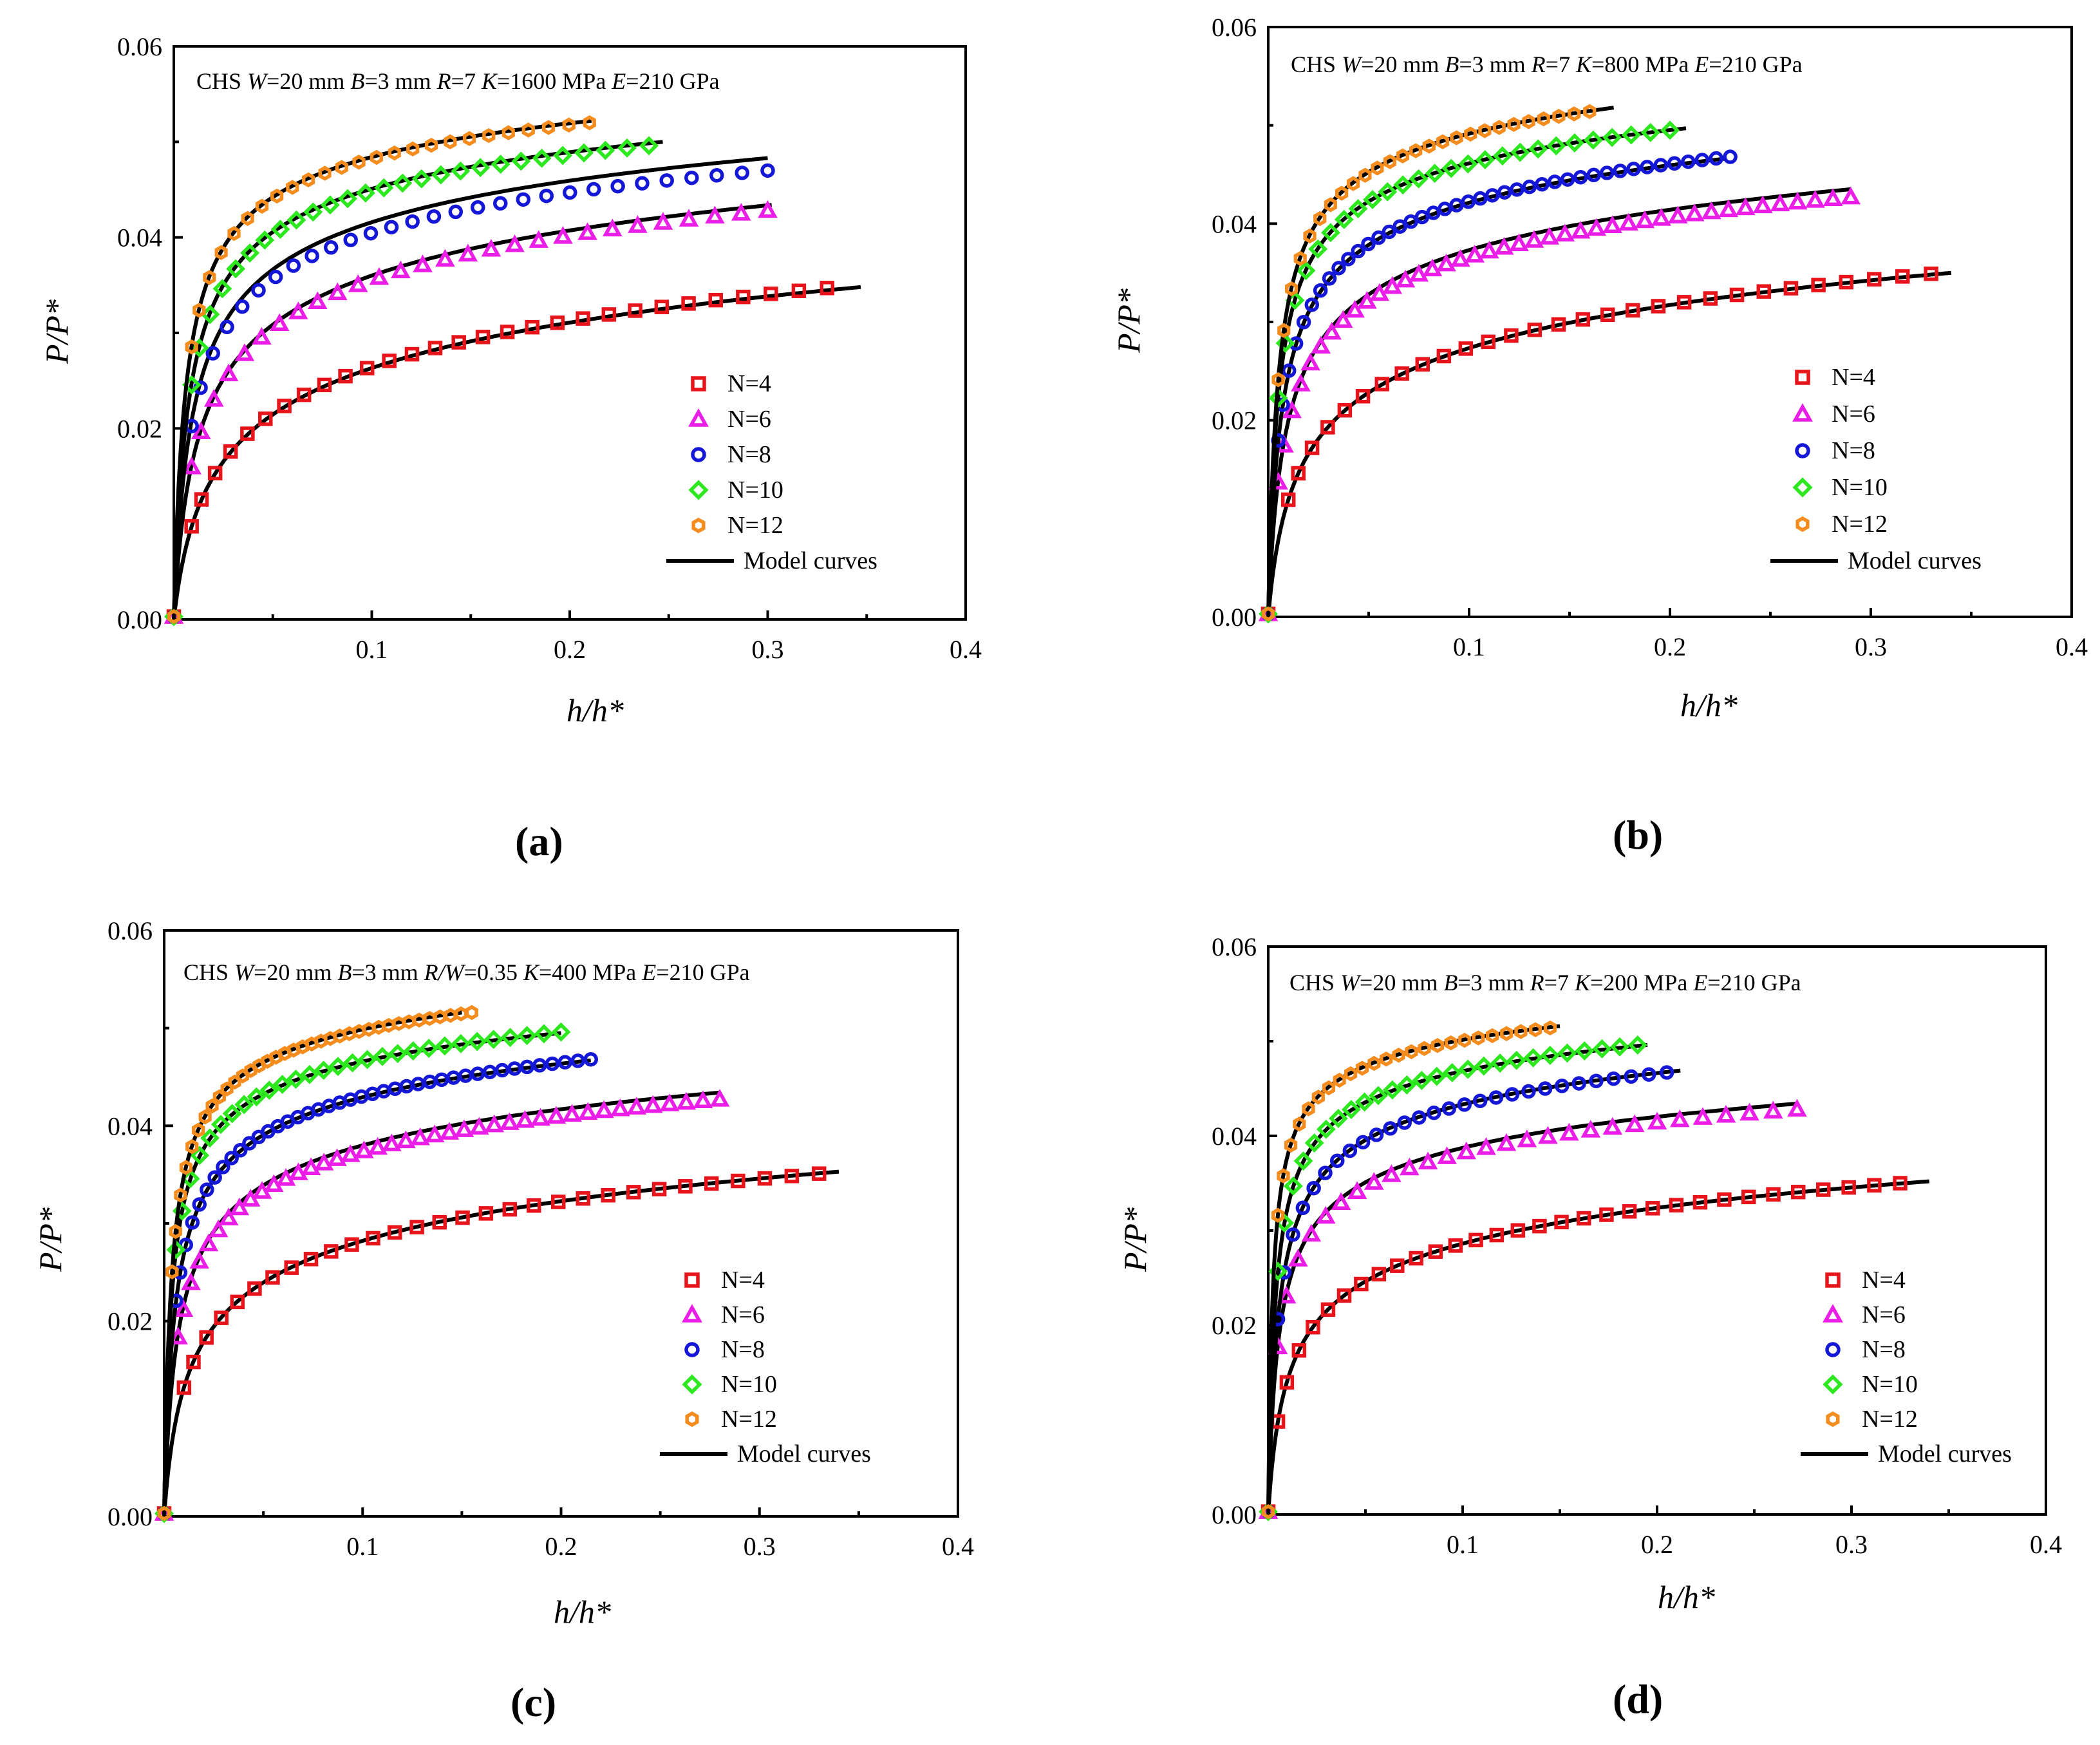 The image size is (2100, 1745). What do you see at coordinates (164, 1513) in the screenshot?
I see `data-point-origin` at bounding box center [164, 1513].